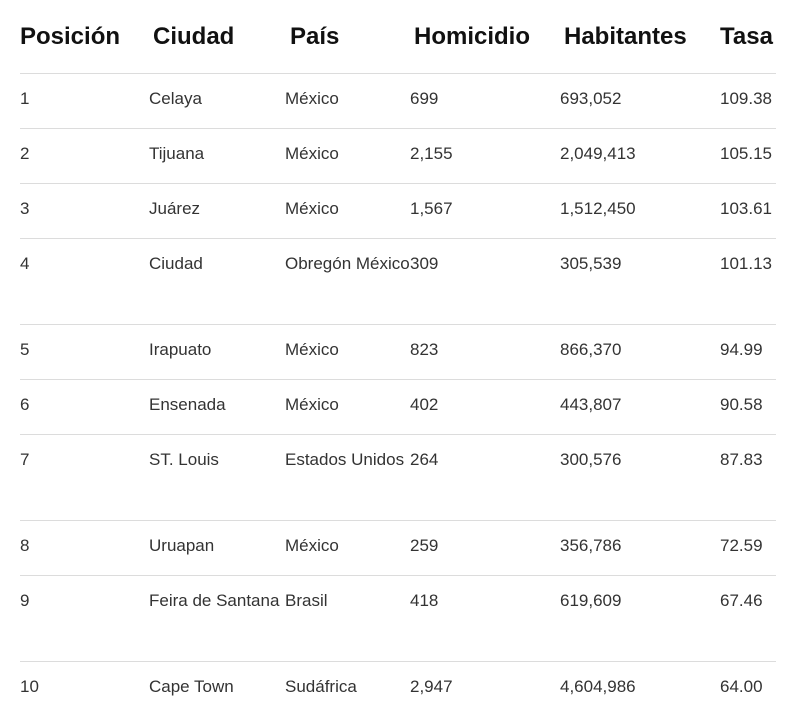 Image resolution: width=800 pixels, height=718 pixels. What do you see at coordinates (84, 211) in the screenshot?
I see `cell-posicion: 3` at bounding box center [84, 211].